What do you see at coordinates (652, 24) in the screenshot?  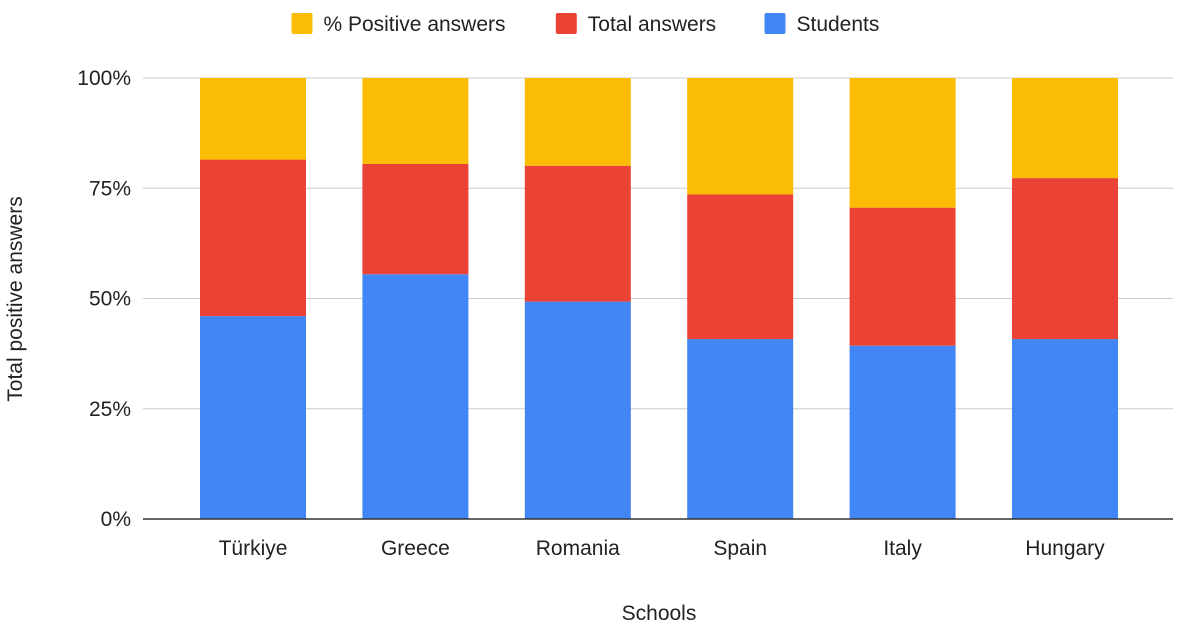 I see `legend-label: Total answers` at bounding box center [652, 24].